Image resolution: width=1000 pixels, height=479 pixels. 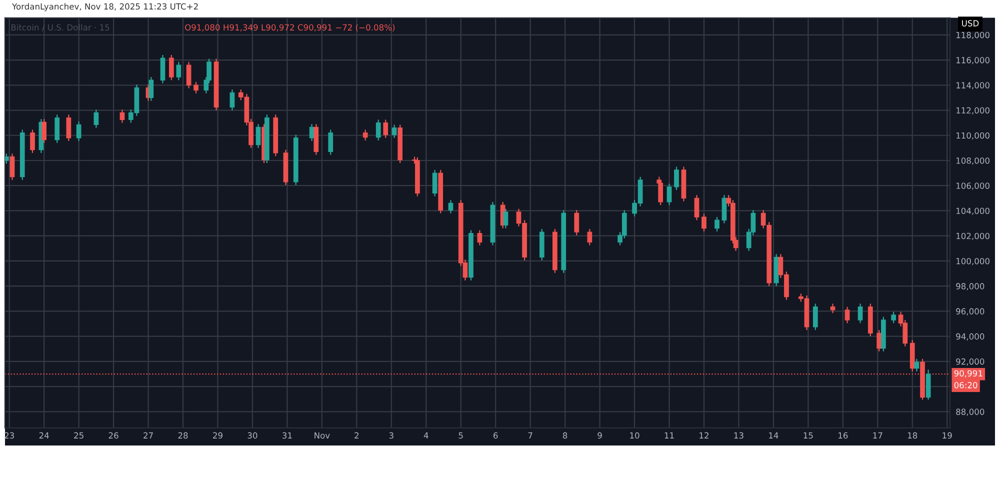 What do you see at coordinates (973, 236) in the screenshot?
I see `y-tick-label: 102,000` at bounding box center [973, 236].